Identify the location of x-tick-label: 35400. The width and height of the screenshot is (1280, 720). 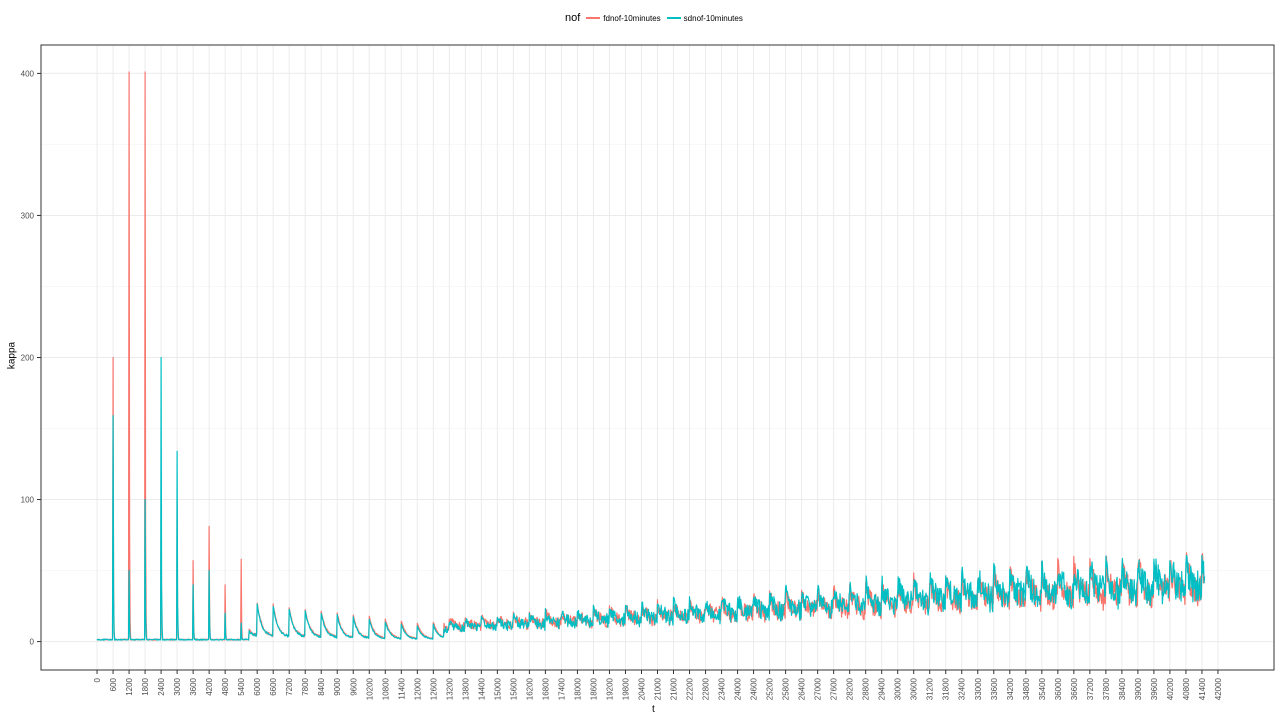
(1042, 688).